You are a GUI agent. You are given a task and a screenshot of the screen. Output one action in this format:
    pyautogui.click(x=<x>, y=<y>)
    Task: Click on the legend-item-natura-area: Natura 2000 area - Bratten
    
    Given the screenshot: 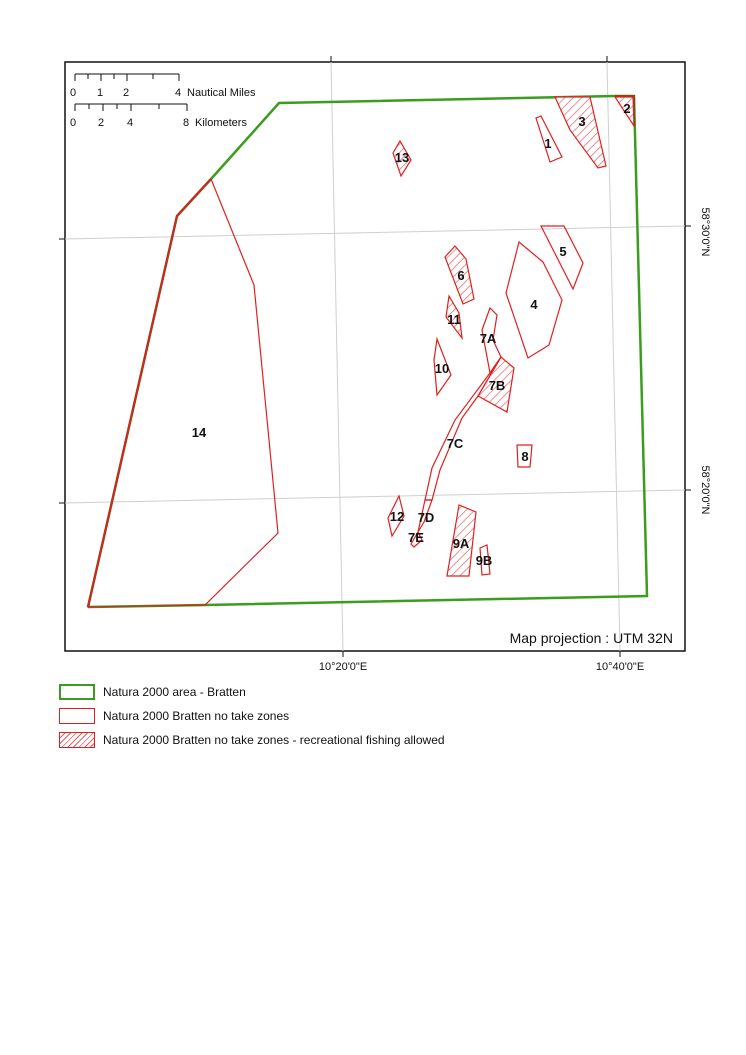 What is the action you would take?
    pyautogui.click(x=152, y=692)
    